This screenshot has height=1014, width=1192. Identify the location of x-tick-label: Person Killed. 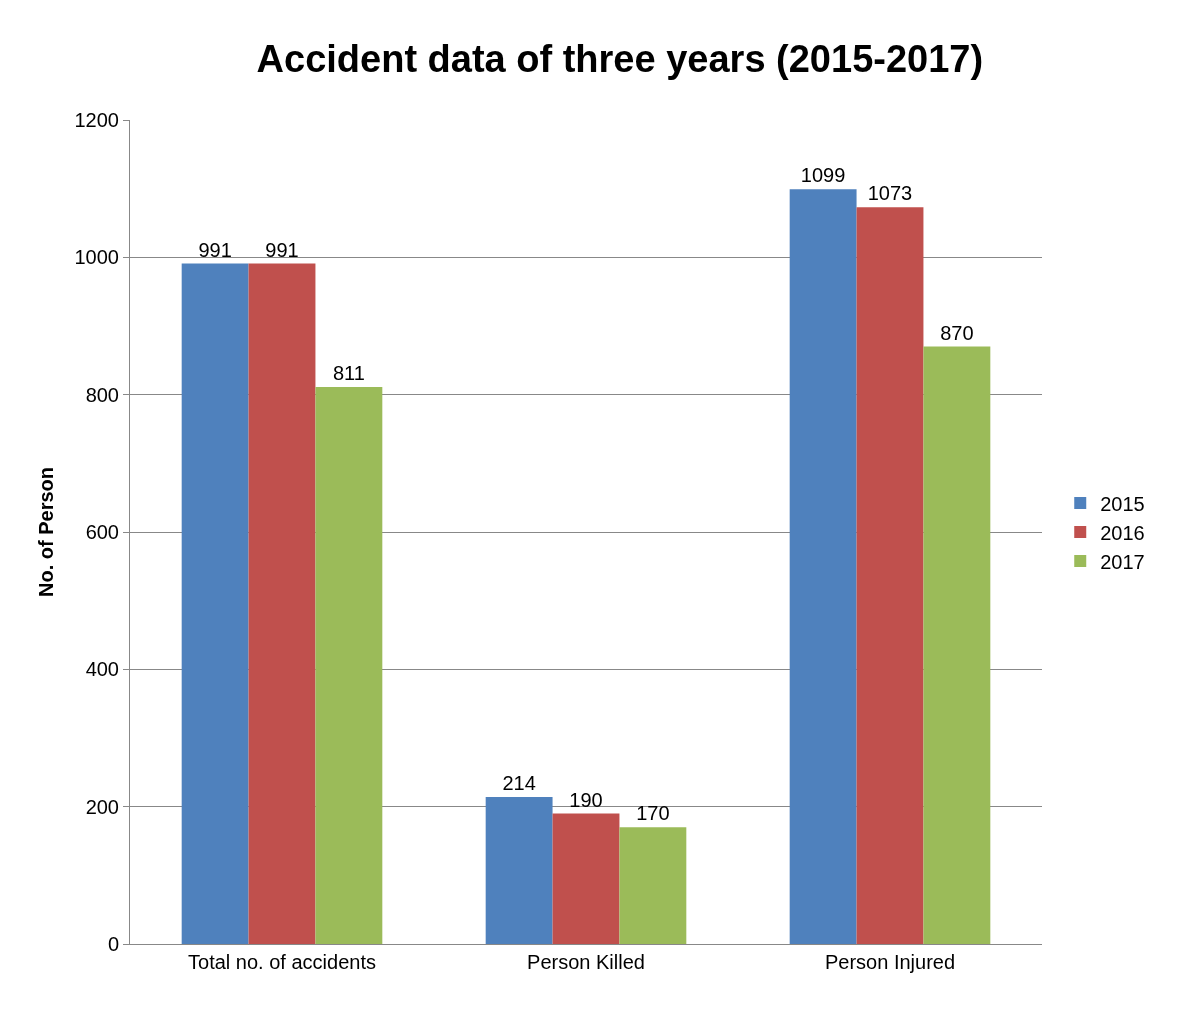
(586, 962).